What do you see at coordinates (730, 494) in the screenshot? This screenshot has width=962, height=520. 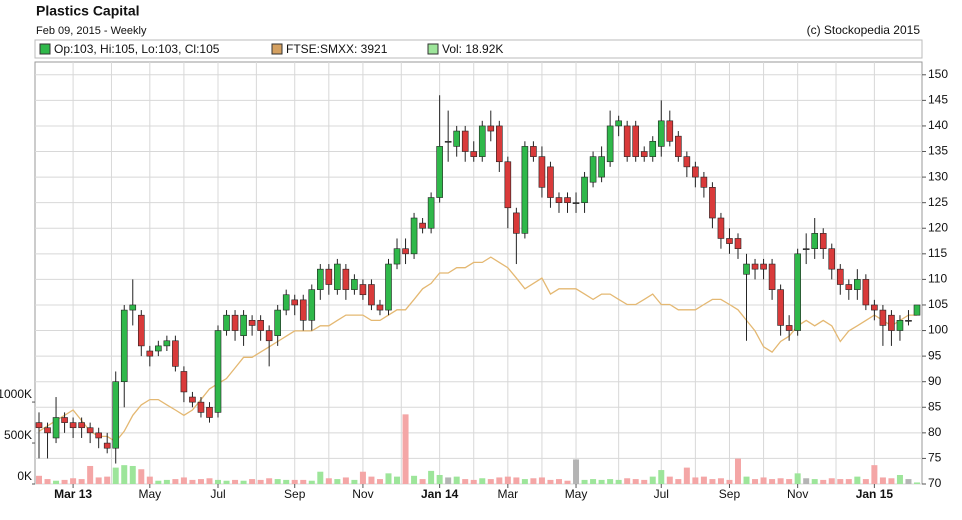 I see `x-tick-label: Sep` at bounding box center [730, 494].